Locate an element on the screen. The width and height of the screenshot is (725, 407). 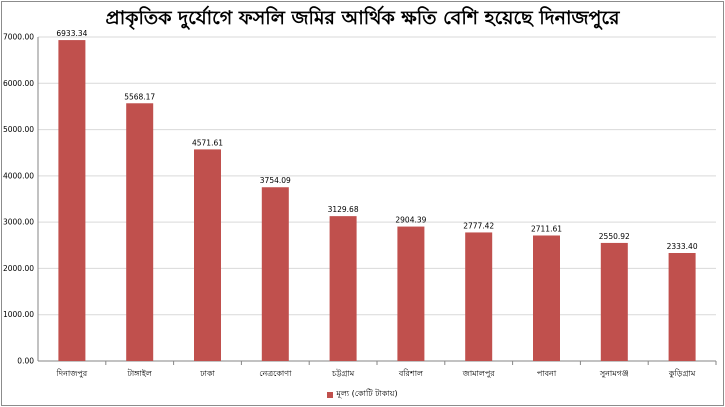
legend-swatch is located at coordinates (330, 394).